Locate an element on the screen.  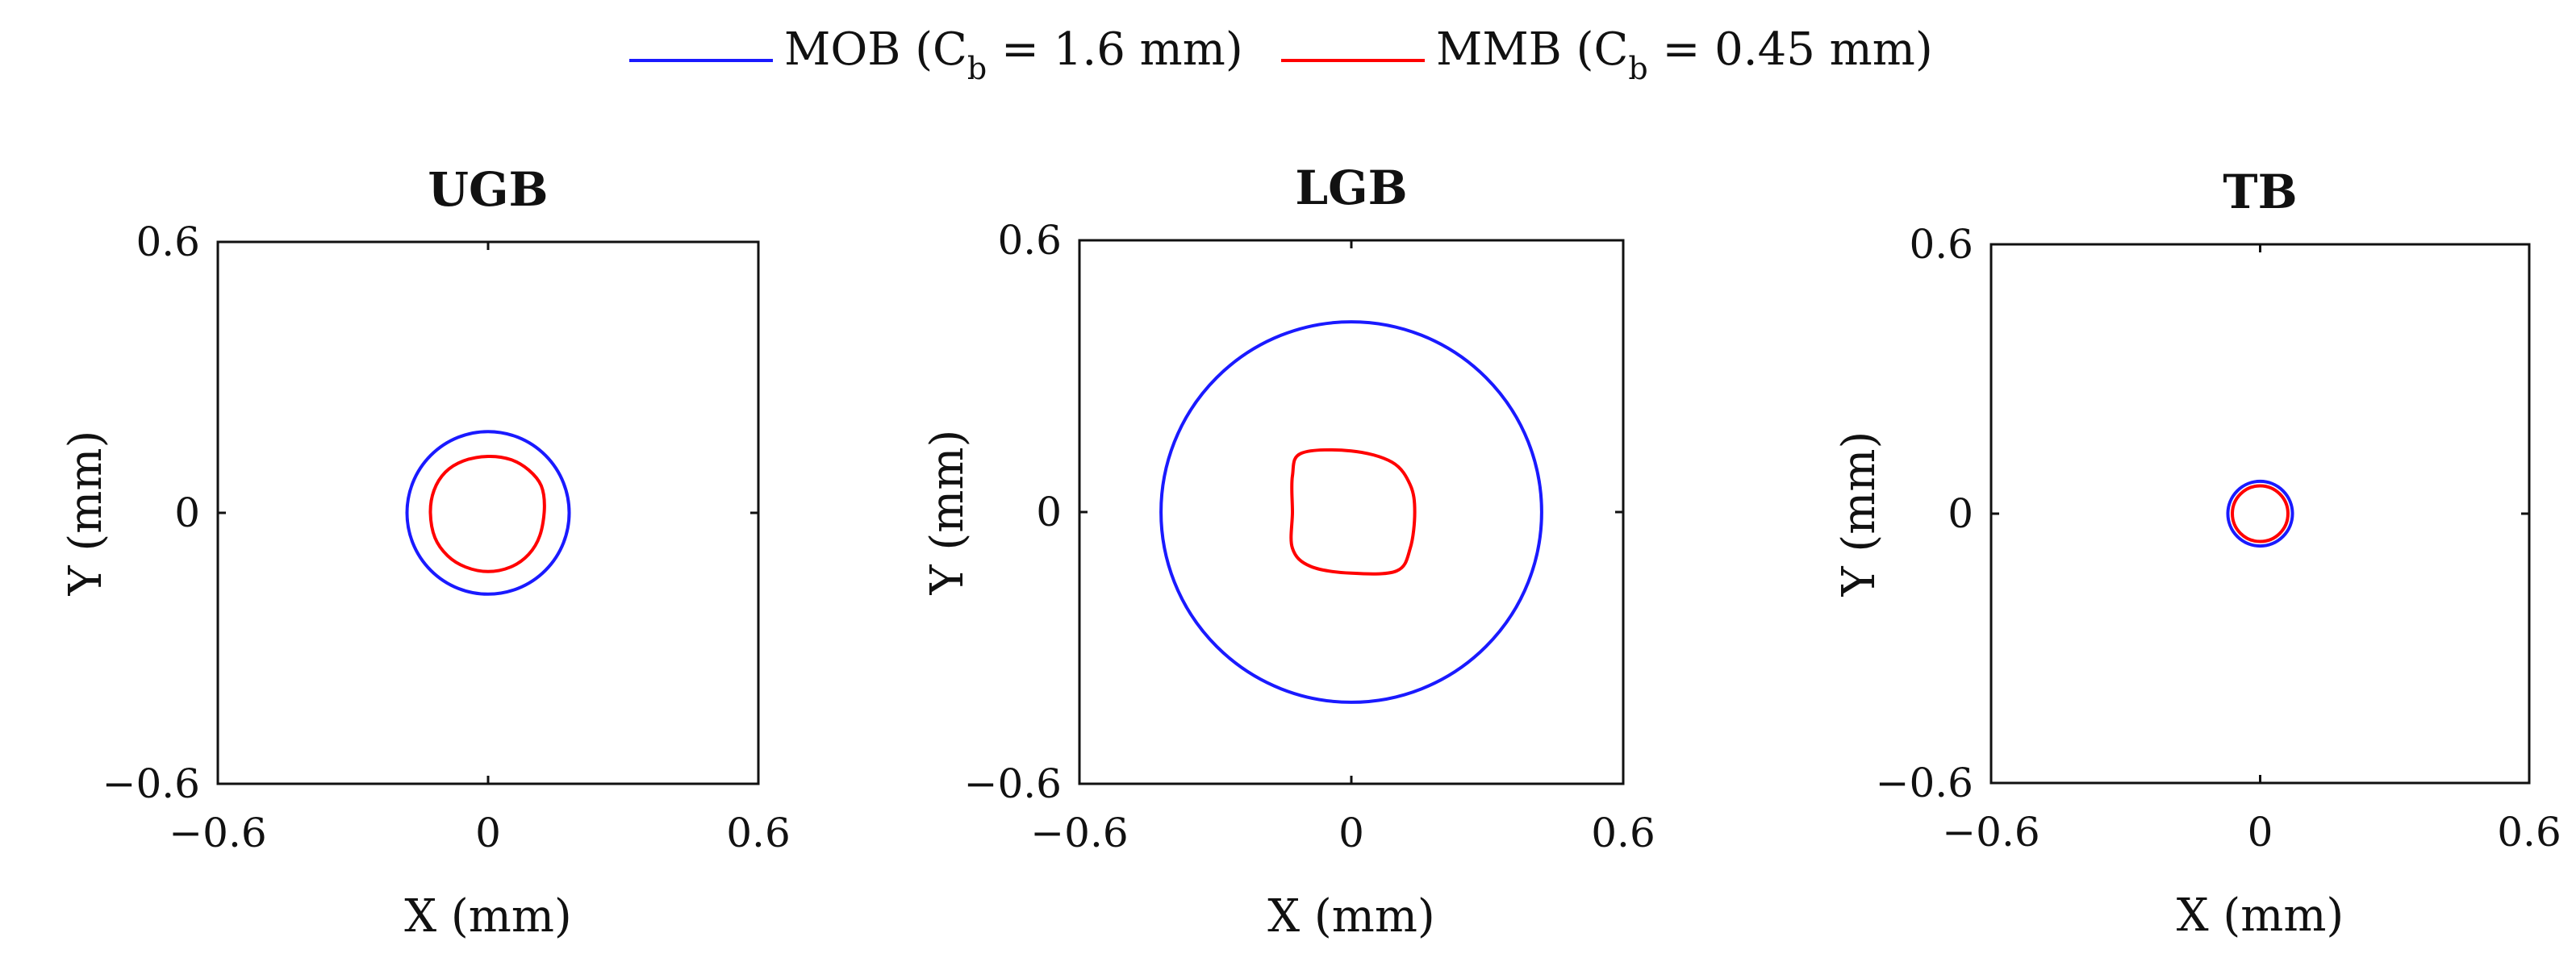
legend: MOB (Cb = 1.6 mm) MMB (Cb = 0.45 mm) is located at coordinates (1281, 54).